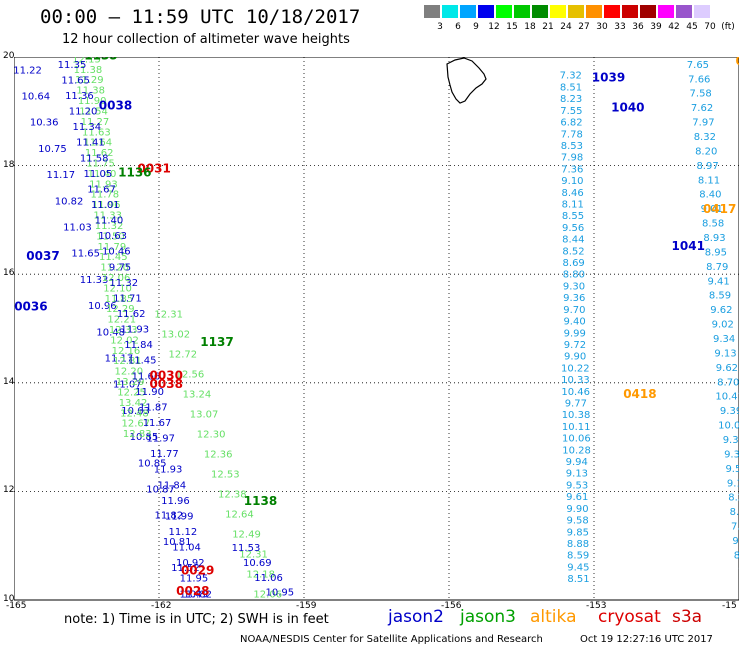 The image size is (740, 650). What do you see at coordinates (728, 426) in the screenshot?
I see `wave-height-value: 10.04` at bounding box center [728, 426].